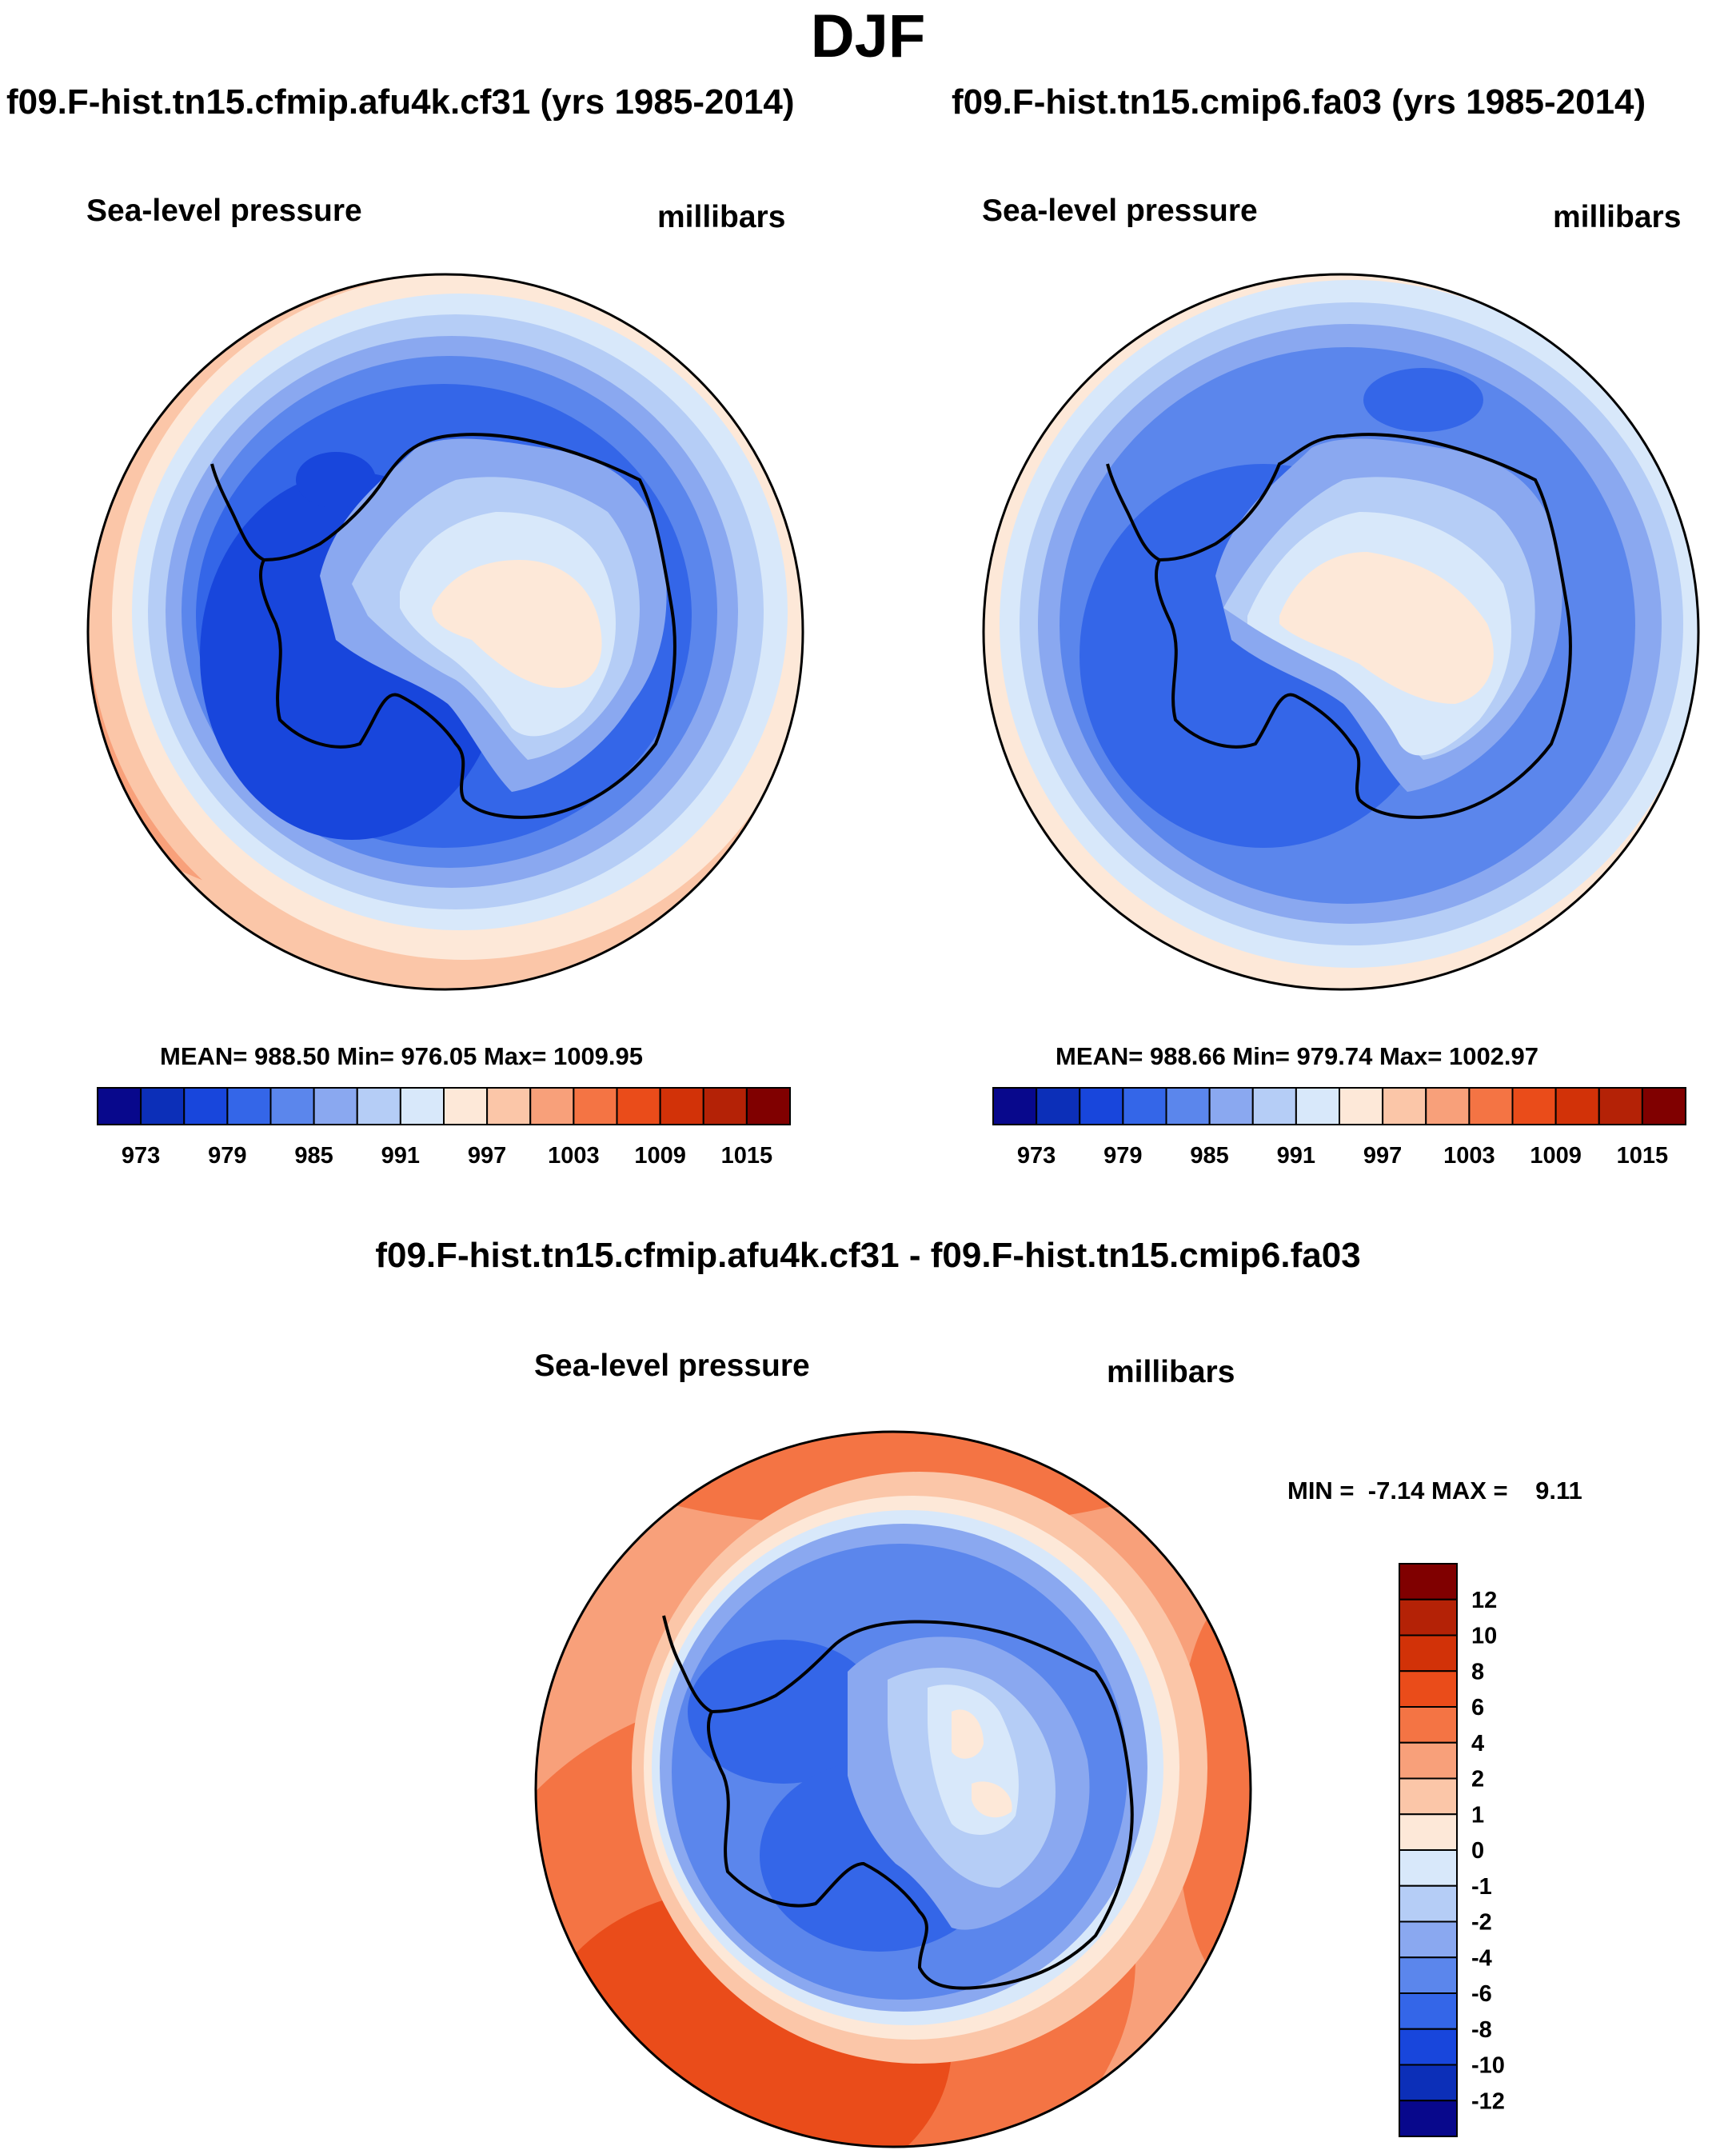 The height and width of the screenshot is (2154, 1736). I want to click on left-colorbar: 973 979 985 991 997 1003 1009 1015, so click(444, 1128).